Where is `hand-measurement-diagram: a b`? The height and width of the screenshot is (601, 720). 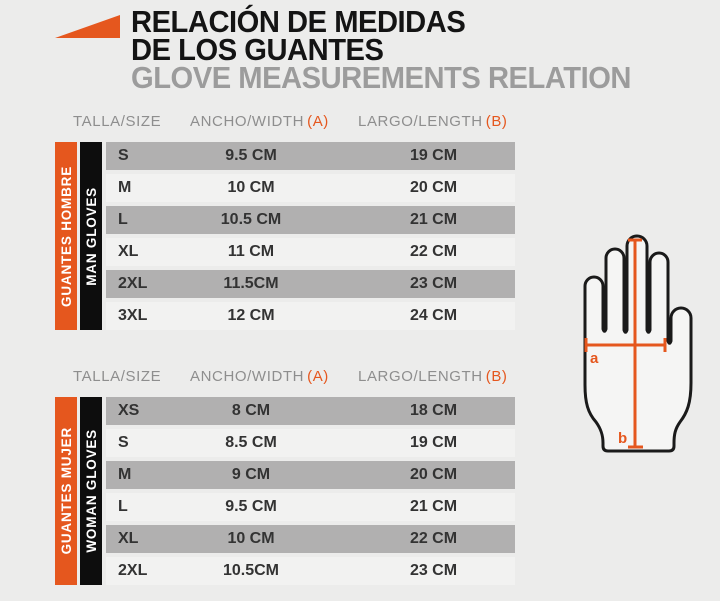 hand-measurement-diagram: a b is located at coordinates (638, 343).